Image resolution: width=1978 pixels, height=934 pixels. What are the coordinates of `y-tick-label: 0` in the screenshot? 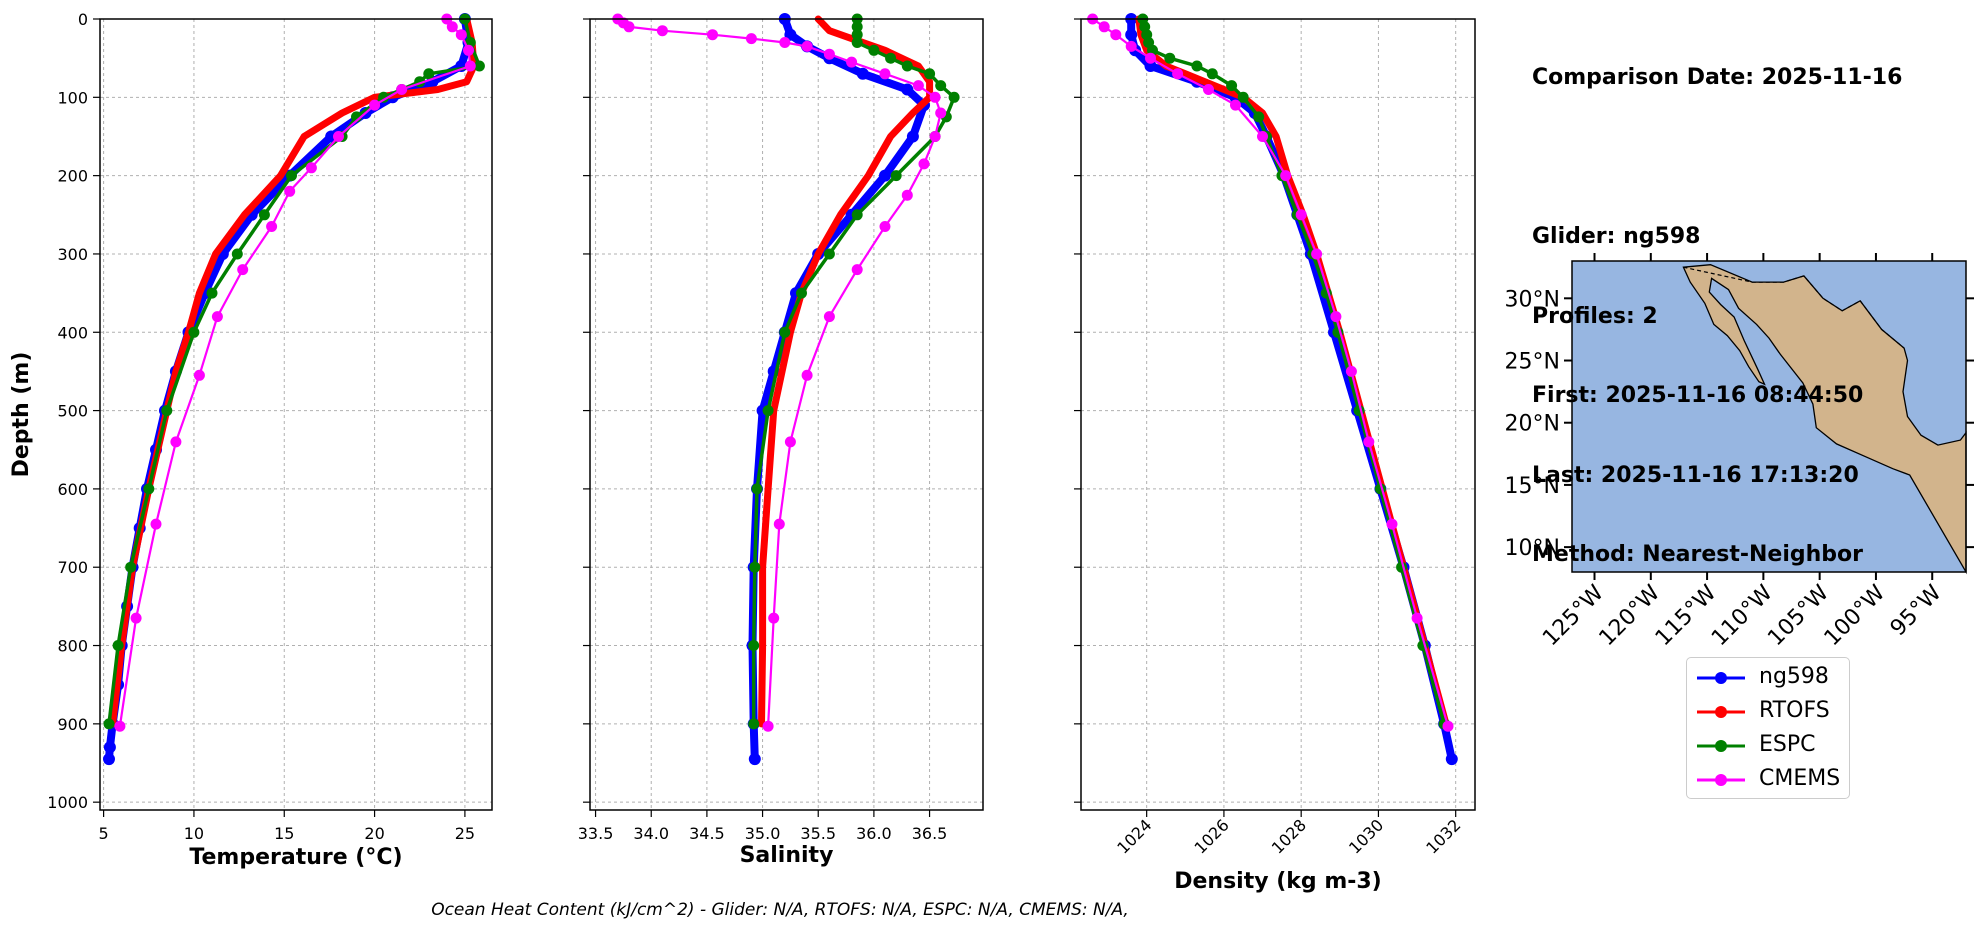 It's located at (83, 19).